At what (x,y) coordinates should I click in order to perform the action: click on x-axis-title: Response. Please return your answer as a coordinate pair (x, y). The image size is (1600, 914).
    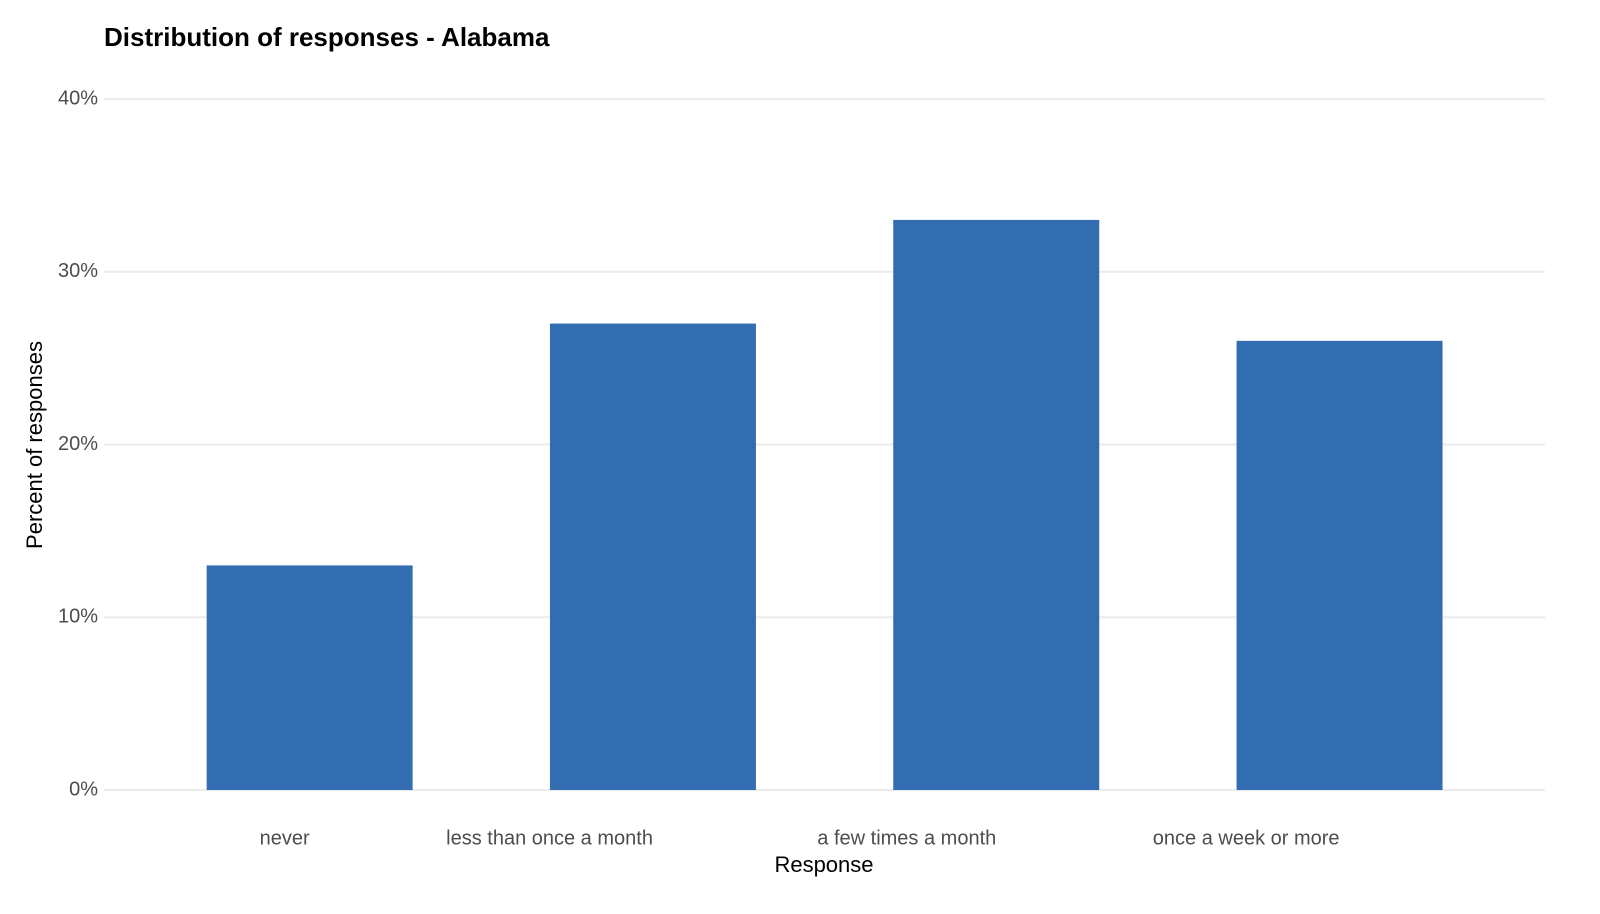
    Looking at the image, I should click on (823, 864).